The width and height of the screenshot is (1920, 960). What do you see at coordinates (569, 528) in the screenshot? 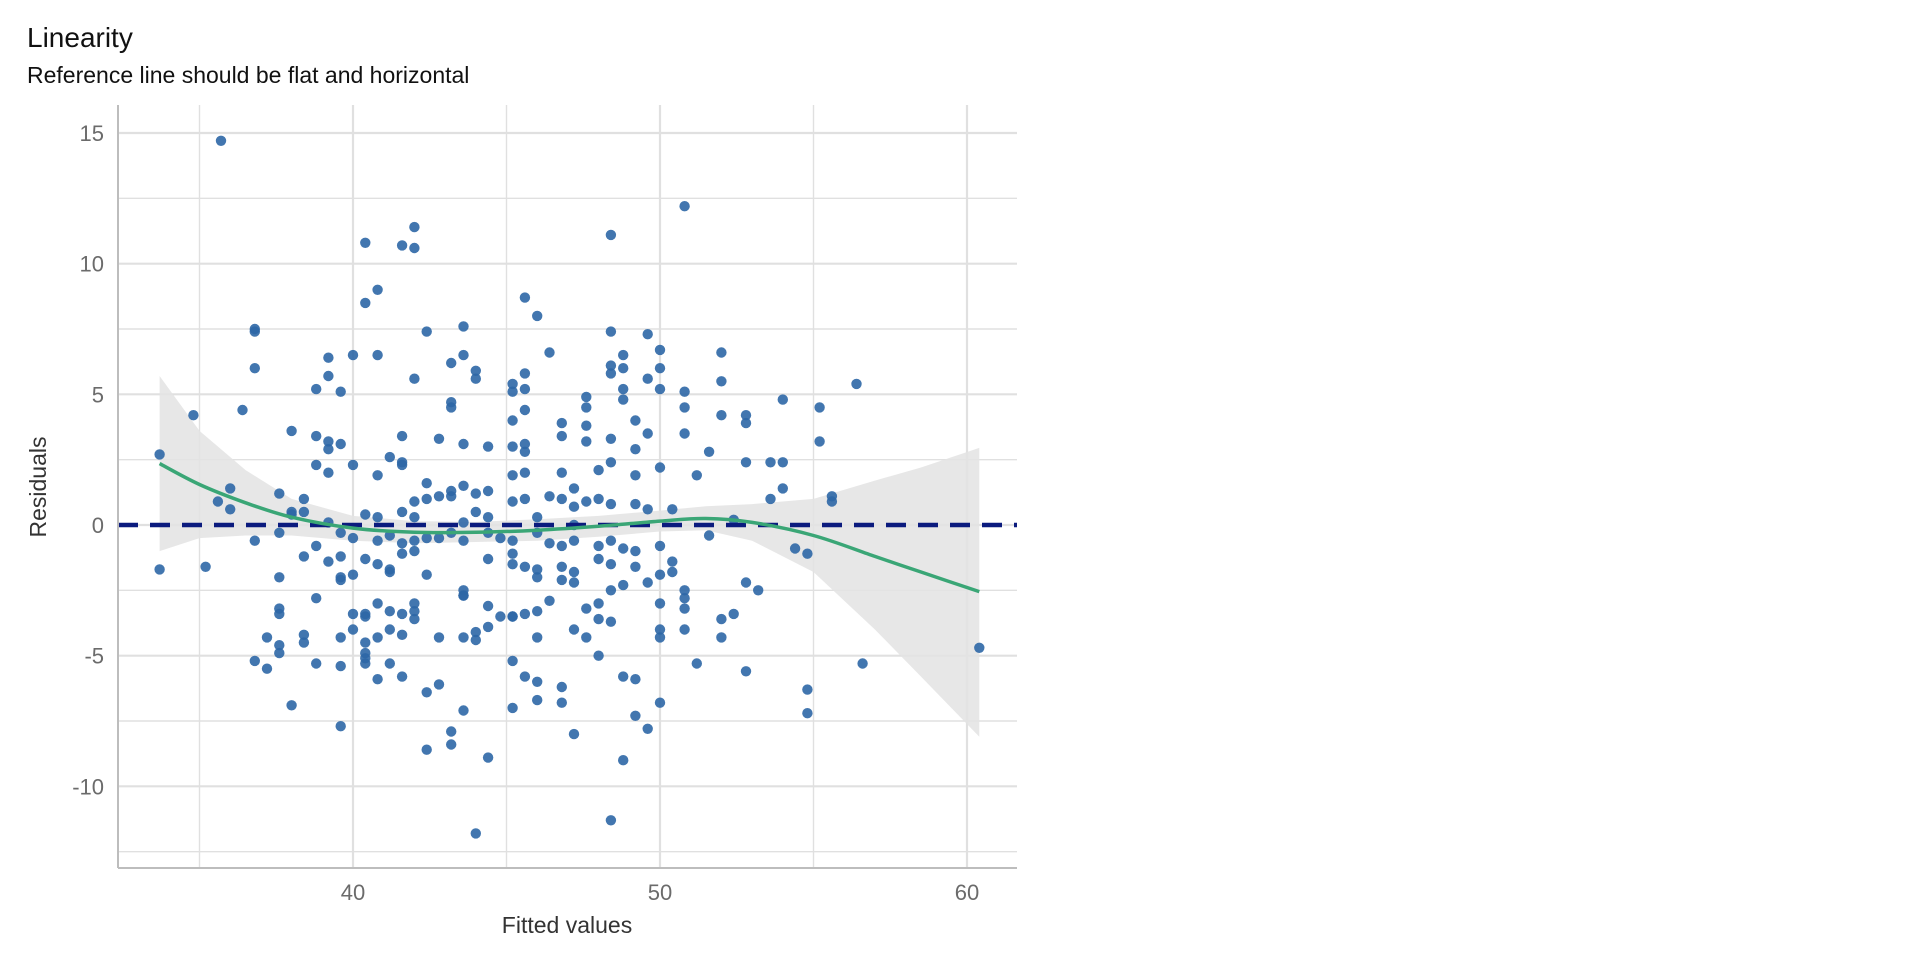
I see `smooth-line` at bounding box center [569, 528].